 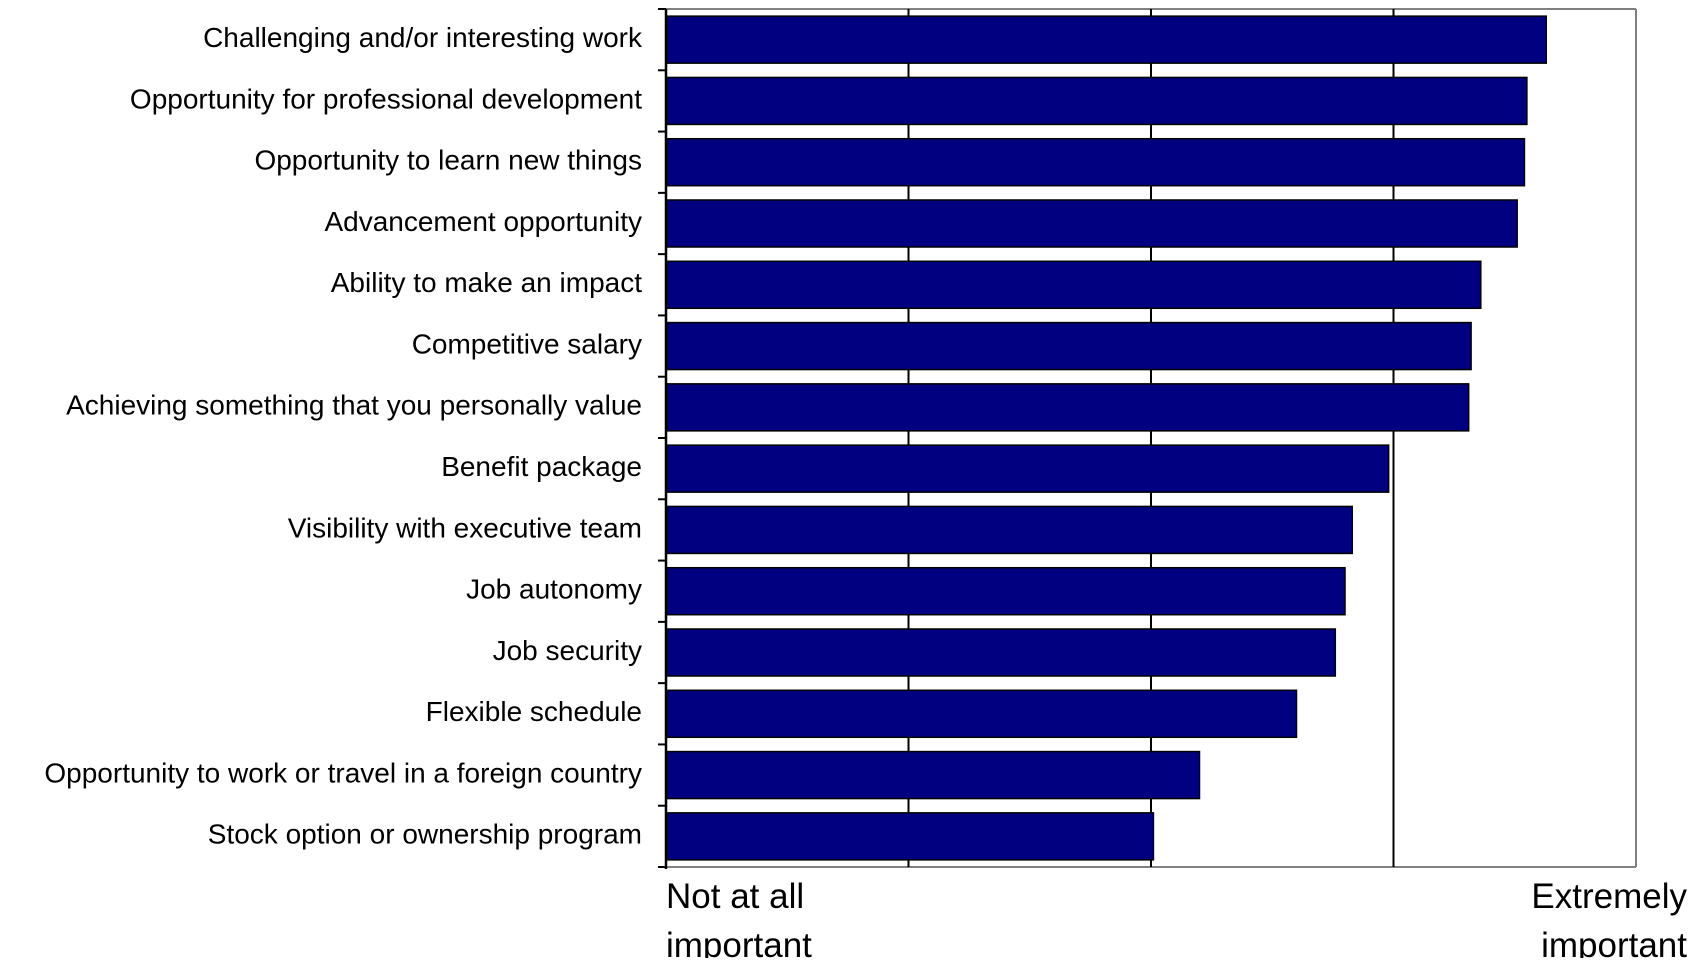 I want to click on axis-layer, so click(x=663, y=438).